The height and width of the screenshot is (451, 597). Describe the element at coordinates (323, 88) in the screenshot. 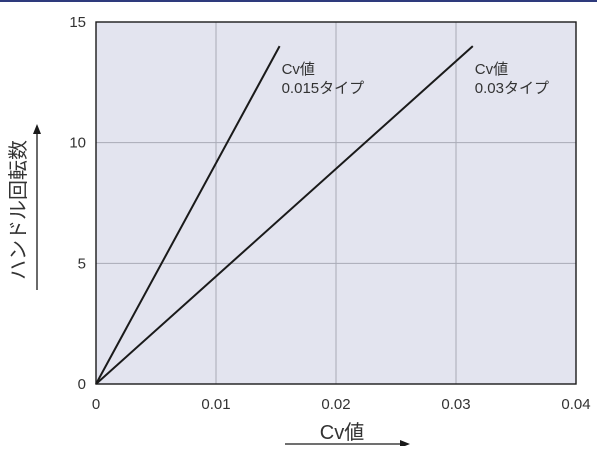

I see `series-annotation-1: 0.015タイプ` at that location.